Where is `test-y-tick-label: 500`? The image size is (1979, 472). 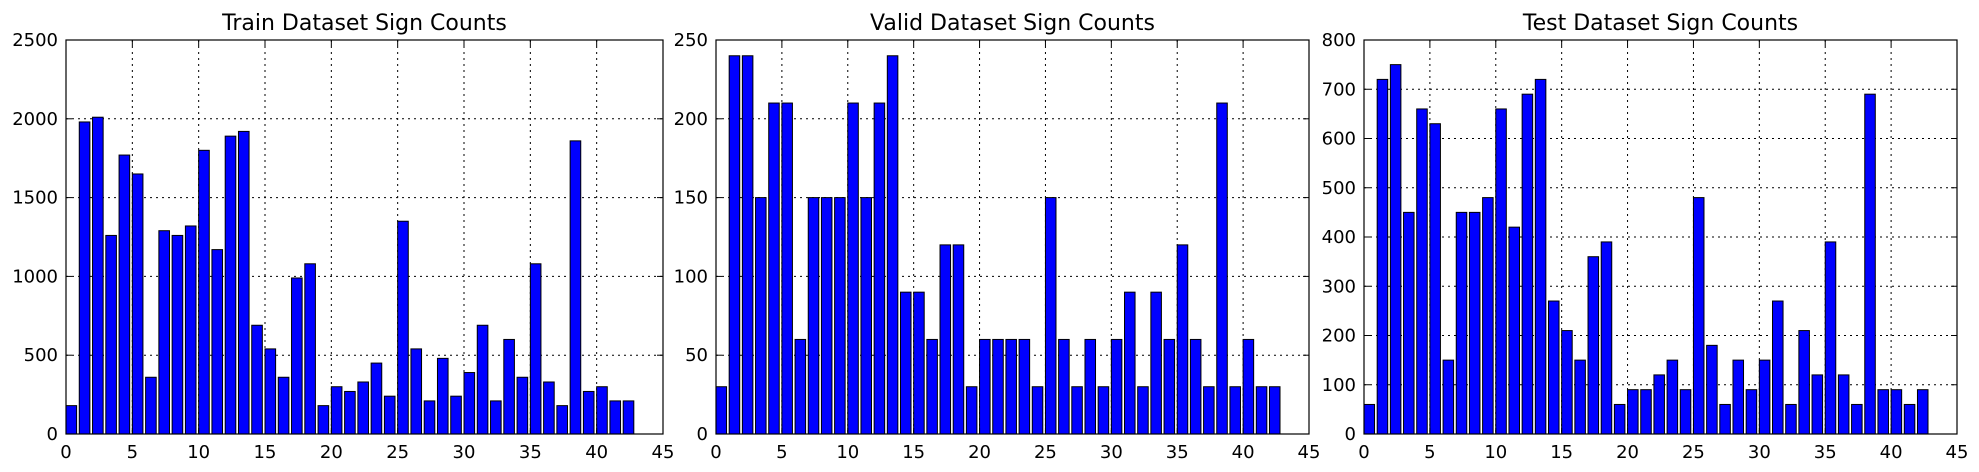
test-y-tick-label: 500 is located at coordinates (1339, 188).